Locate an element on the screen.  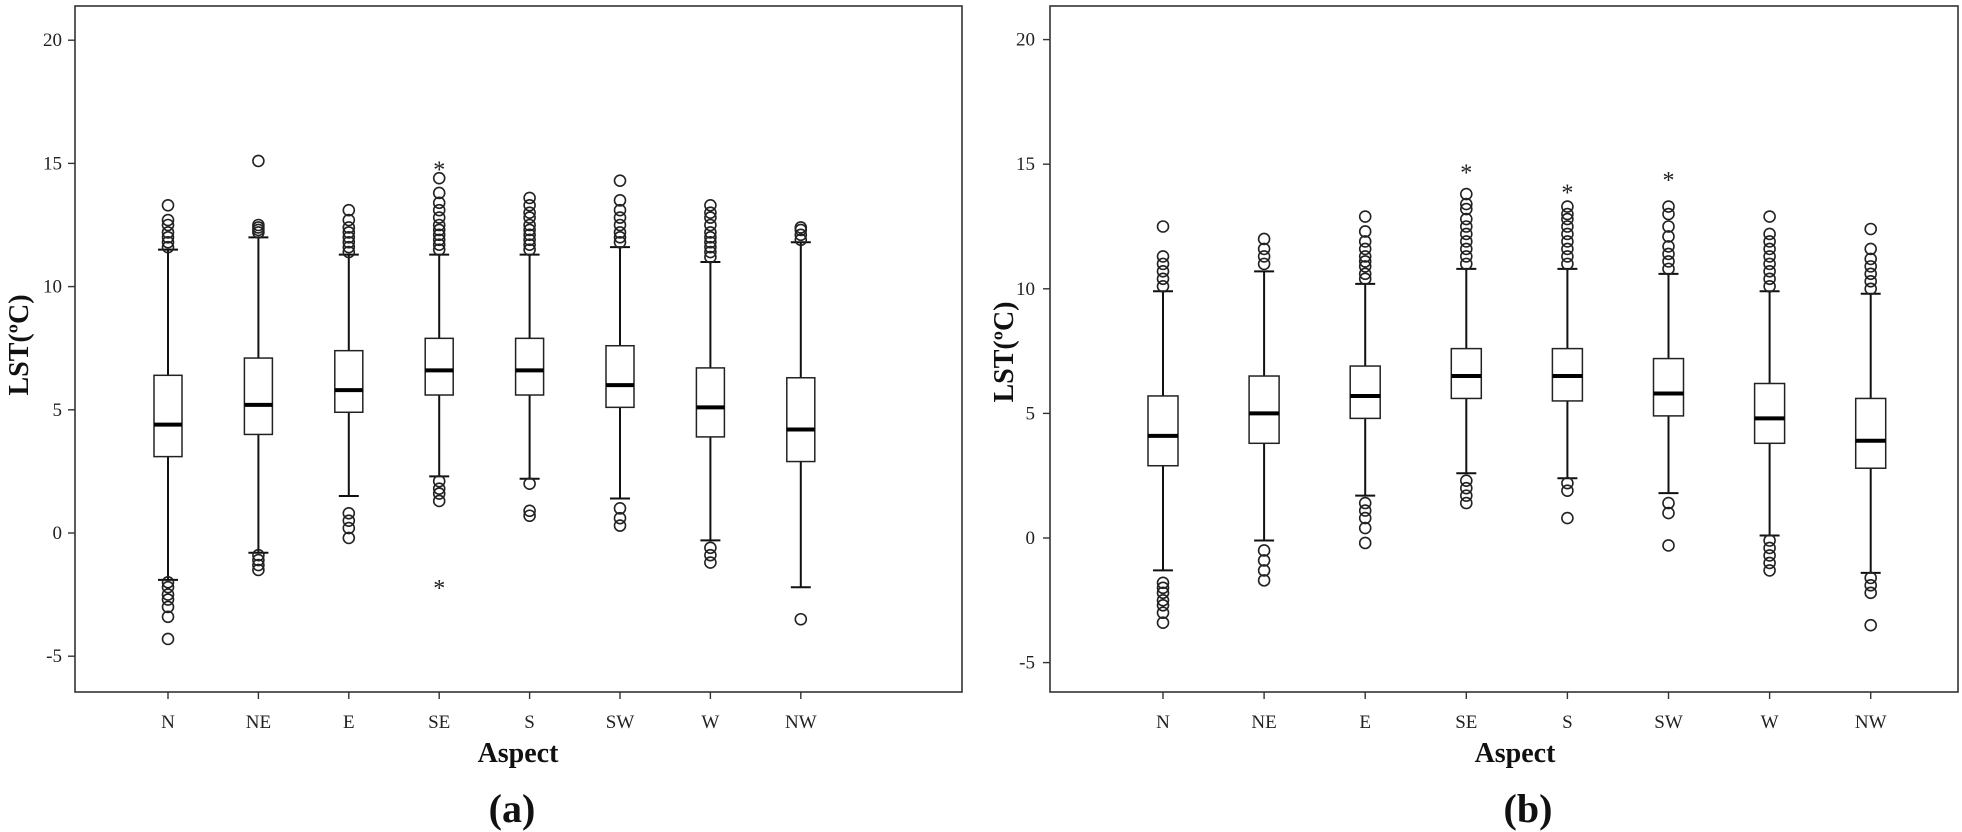
box-s: S is located at coordinates (529, 462).